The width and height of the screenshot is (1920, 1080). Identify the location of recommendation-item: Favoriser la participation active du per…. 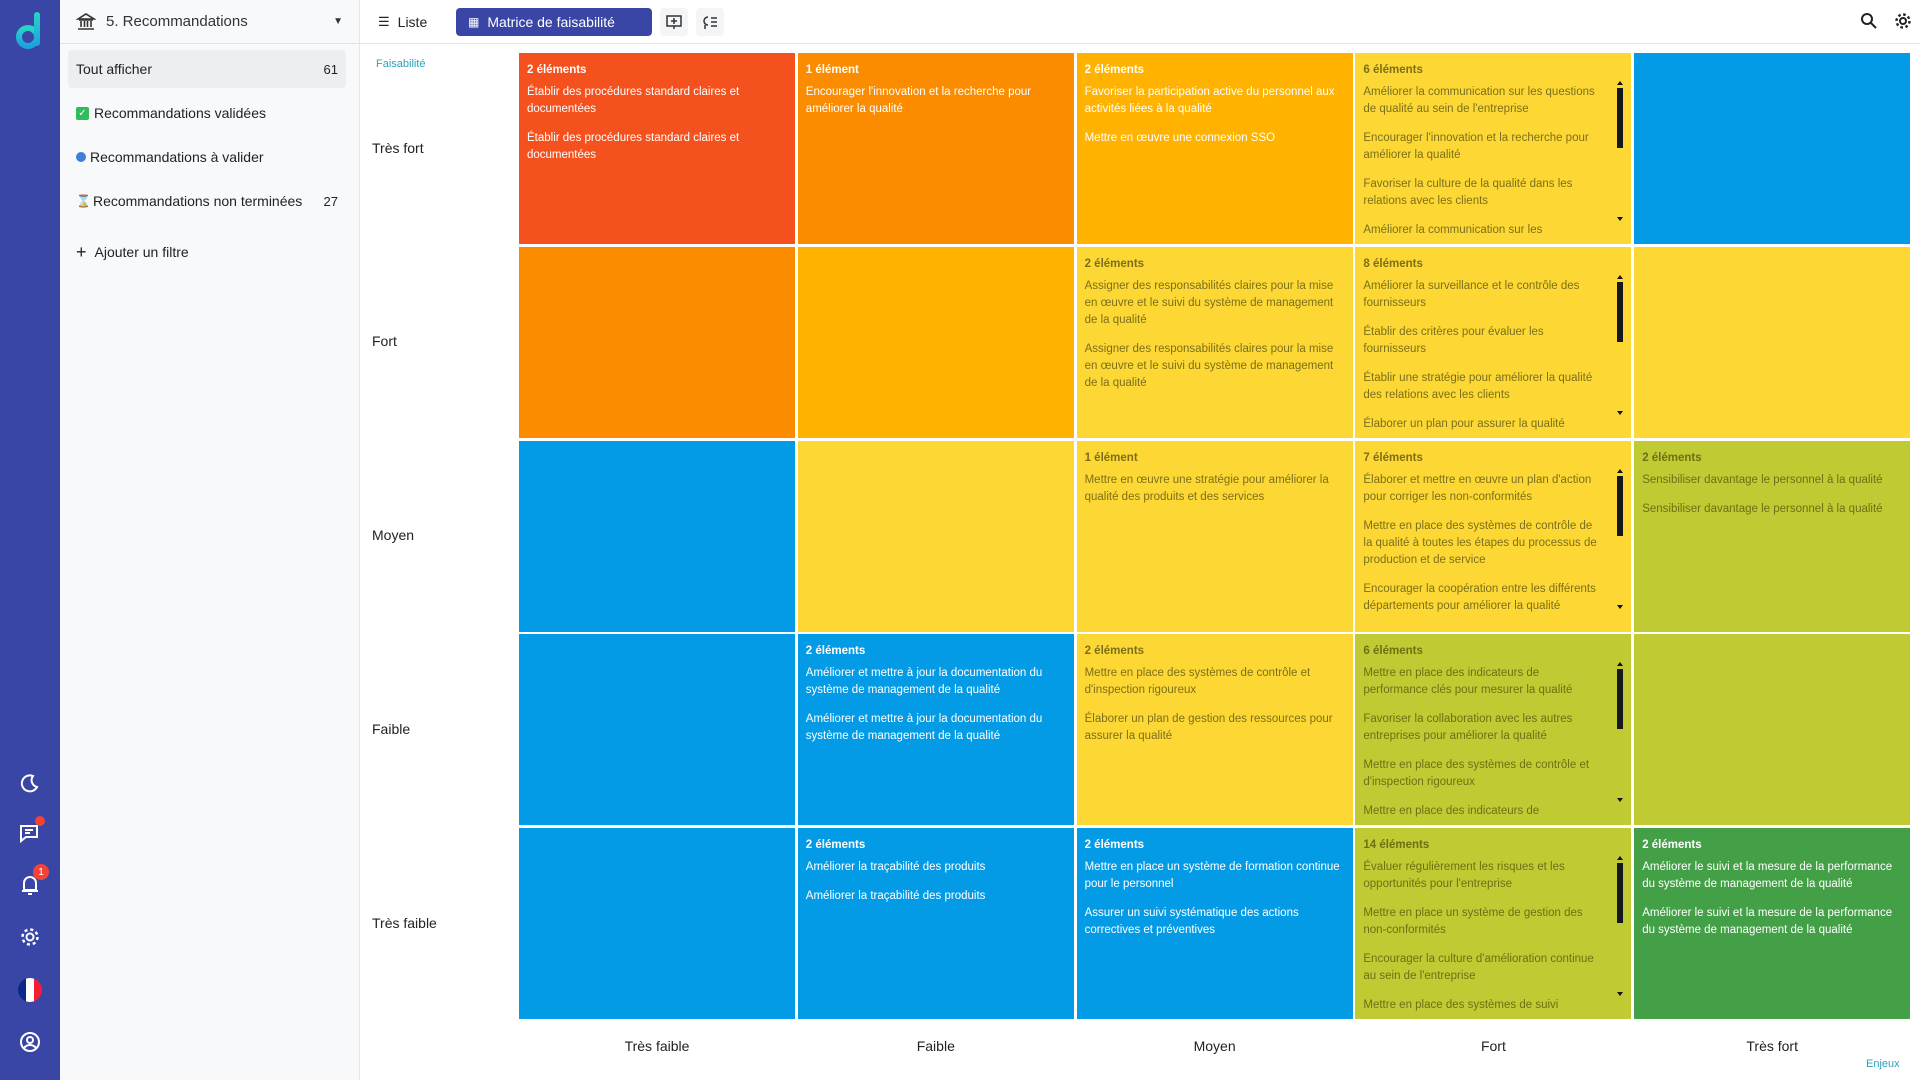
(1209, 100).